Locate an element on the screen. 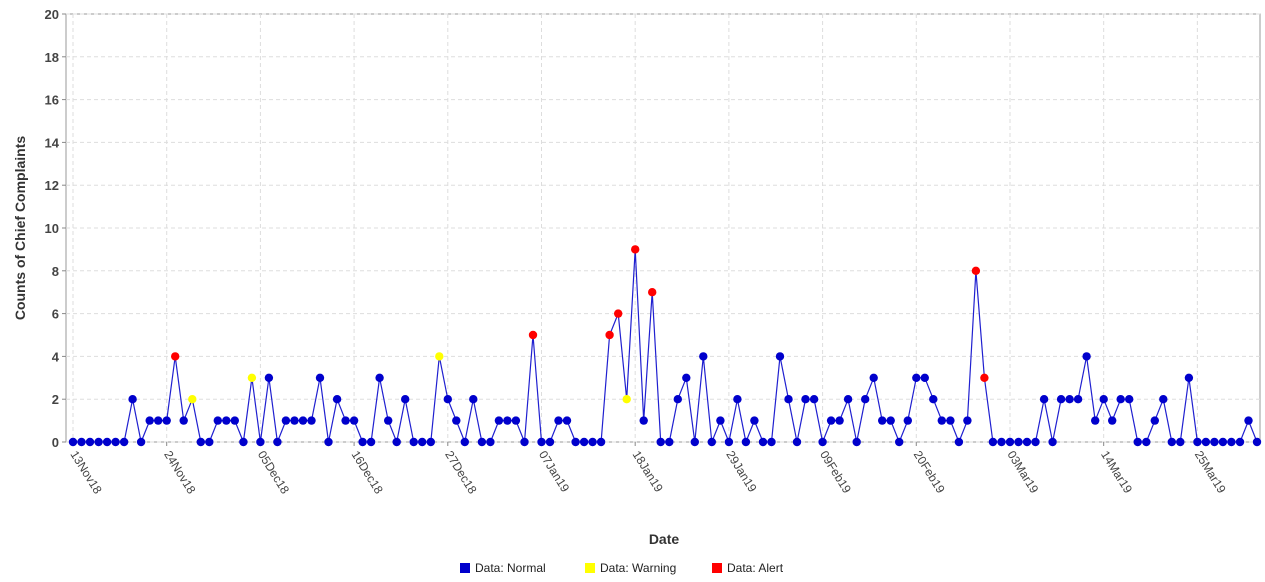 This screenshot has width=1265, height=582. y-axis-title: Counts of Chief Complaints is located at coordinates (20, 228).